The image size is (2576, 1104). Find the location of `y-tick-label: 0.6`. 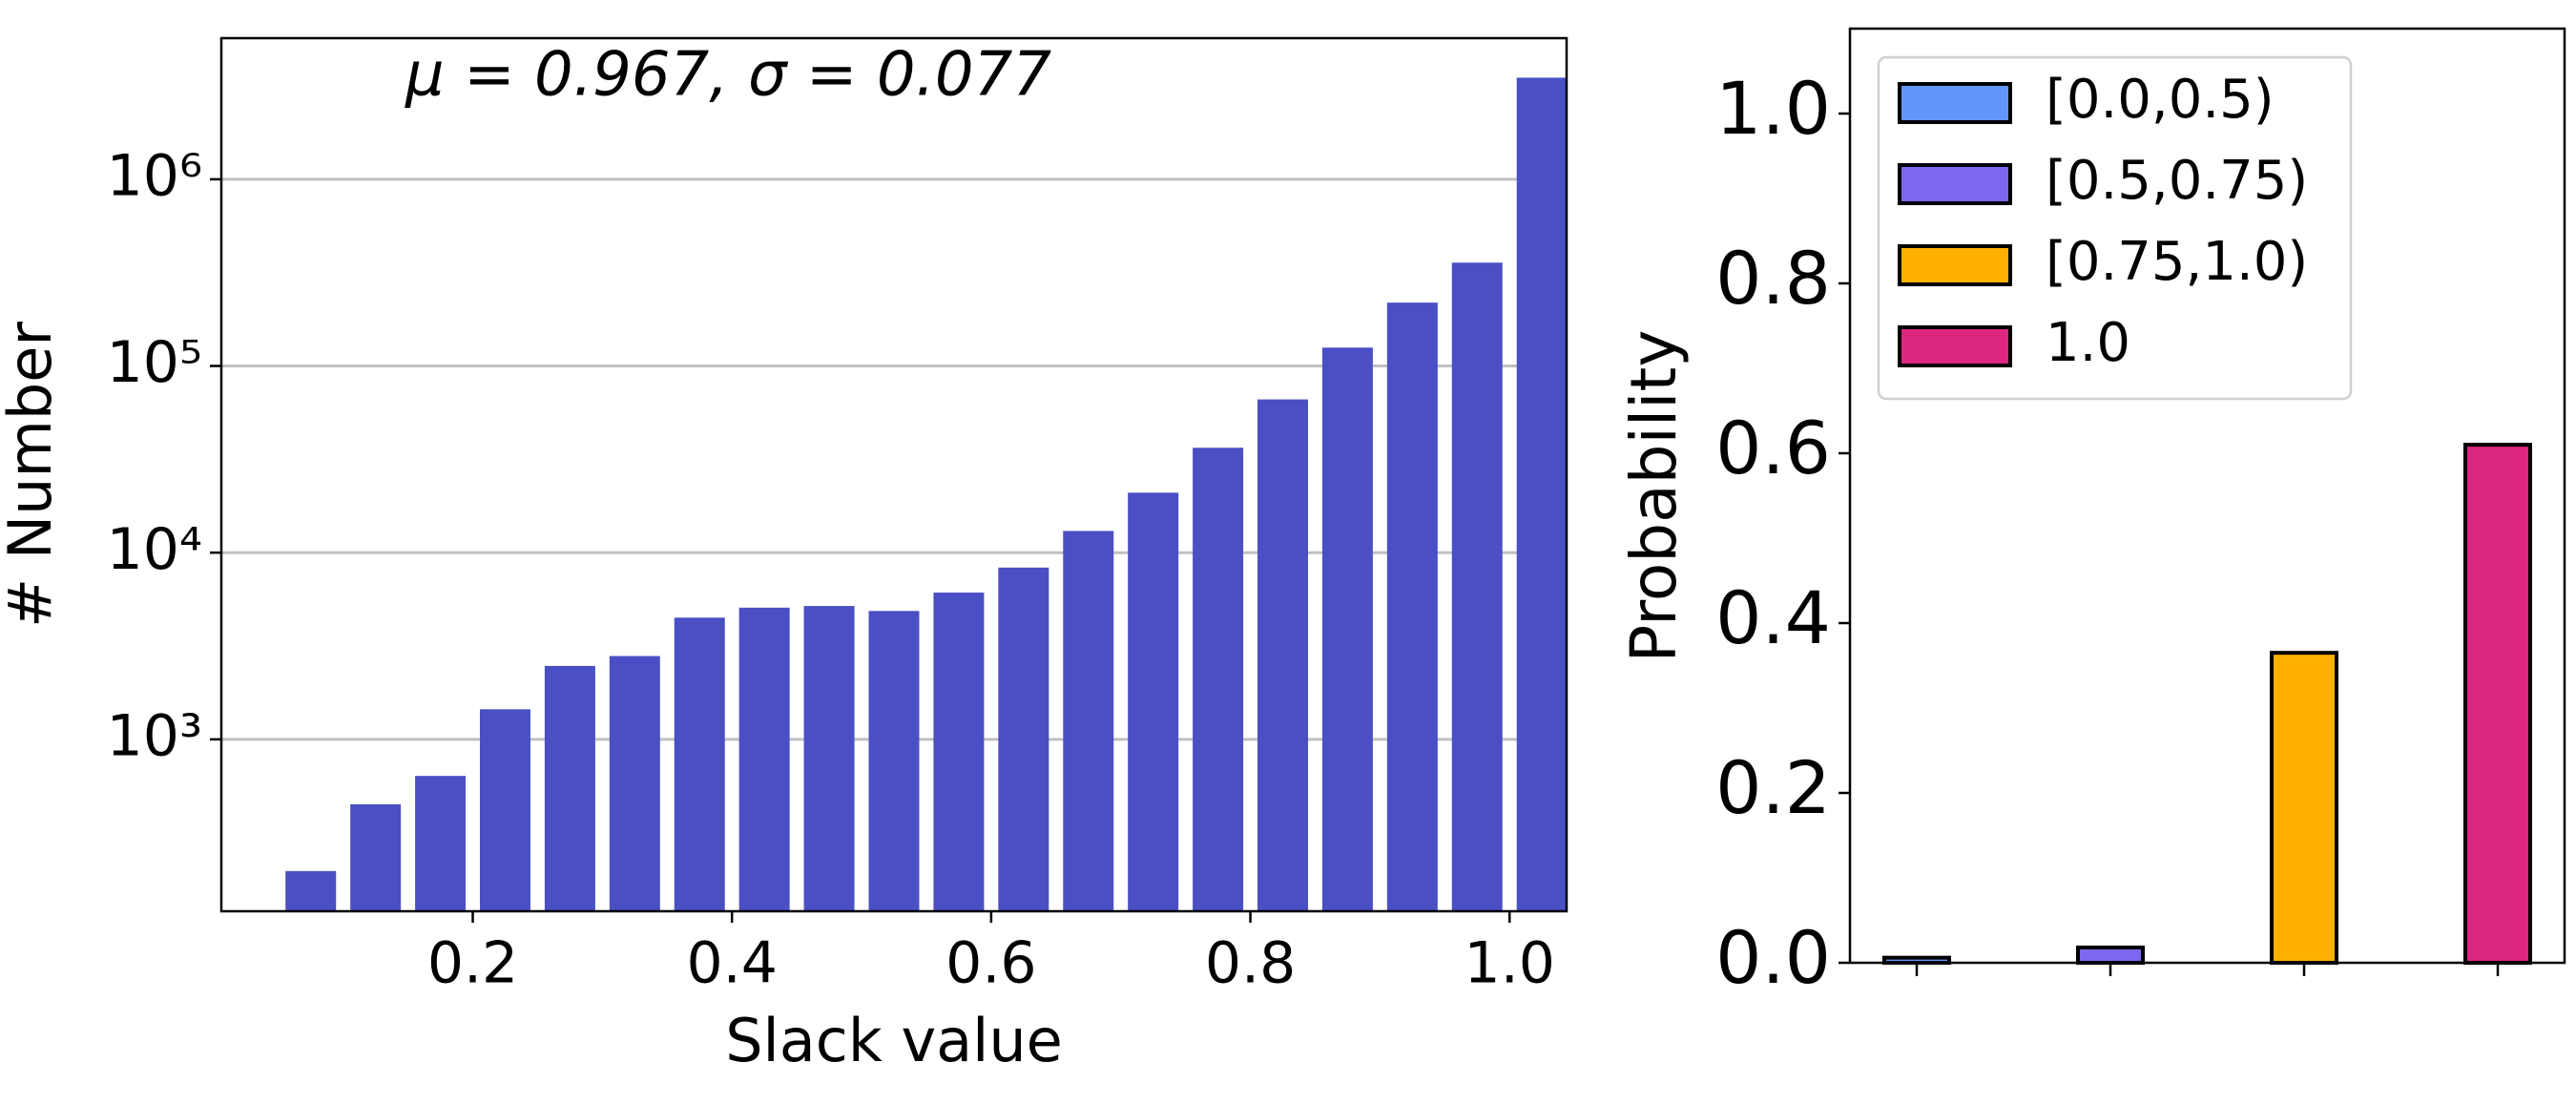

y-tick-label: 0.6 is located at coordinates (1773, 448).